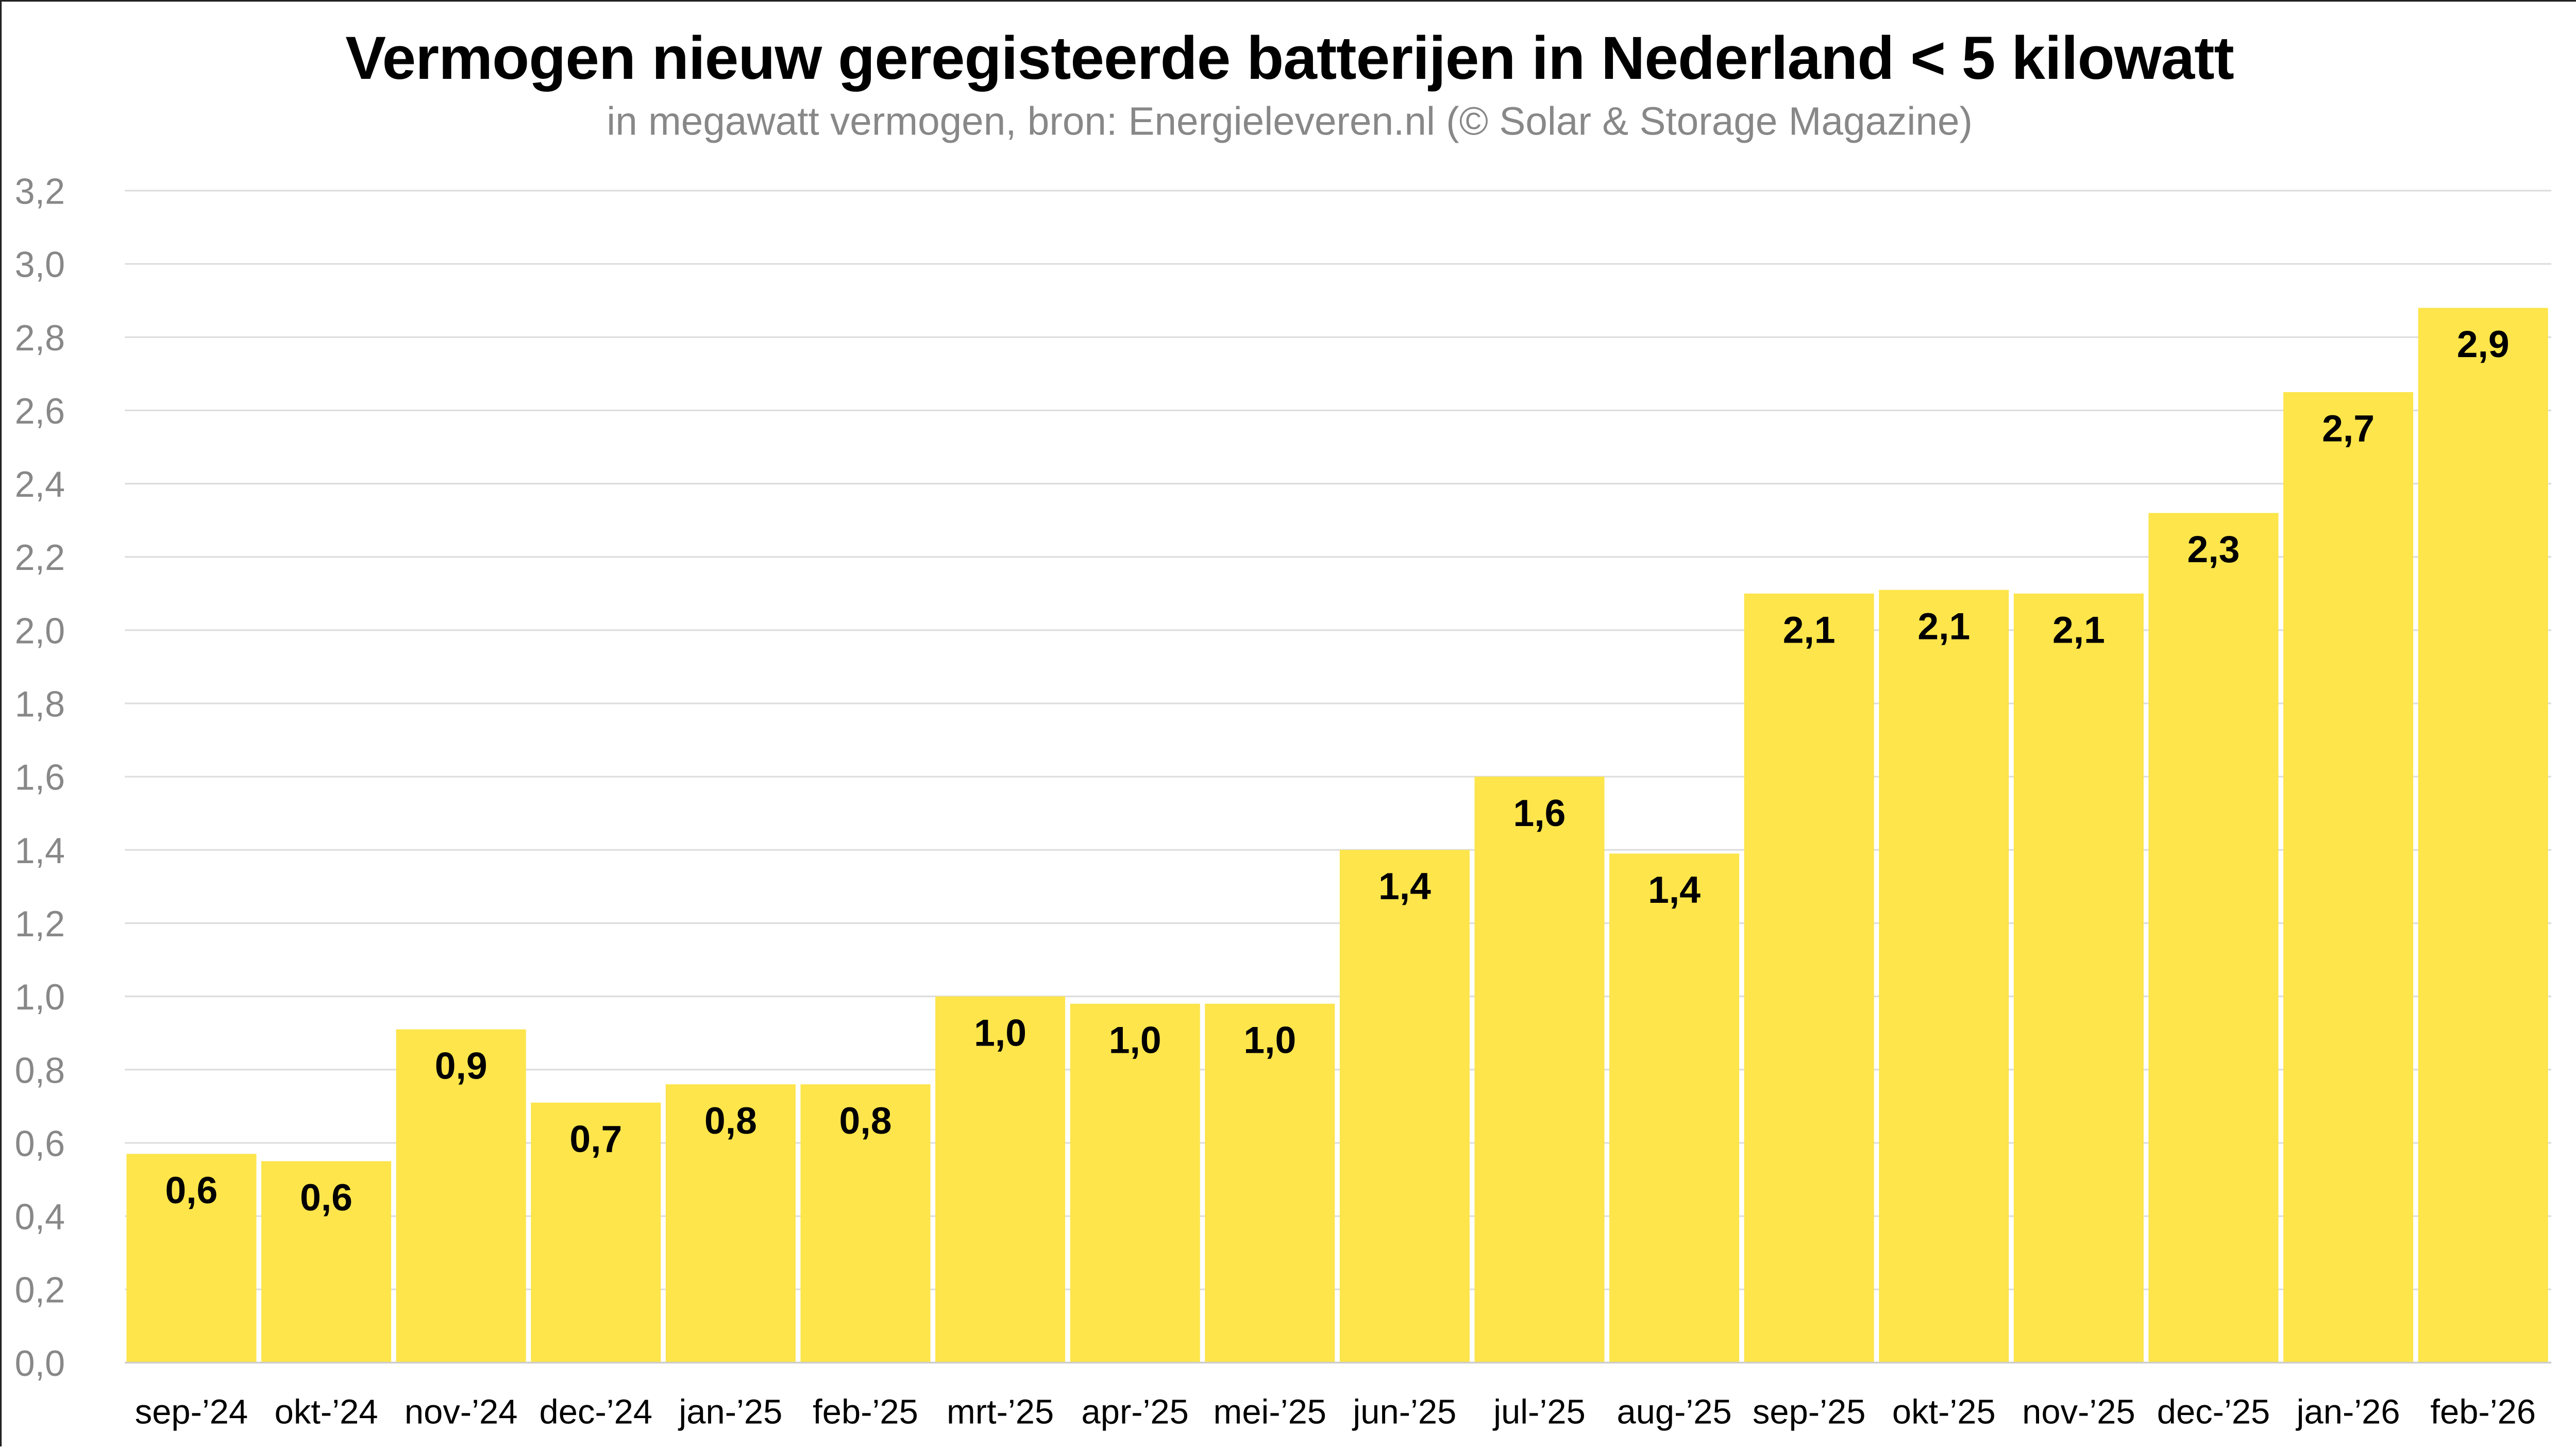  I want to click on x-tick-label: dec-’24, so click(596, 1411).